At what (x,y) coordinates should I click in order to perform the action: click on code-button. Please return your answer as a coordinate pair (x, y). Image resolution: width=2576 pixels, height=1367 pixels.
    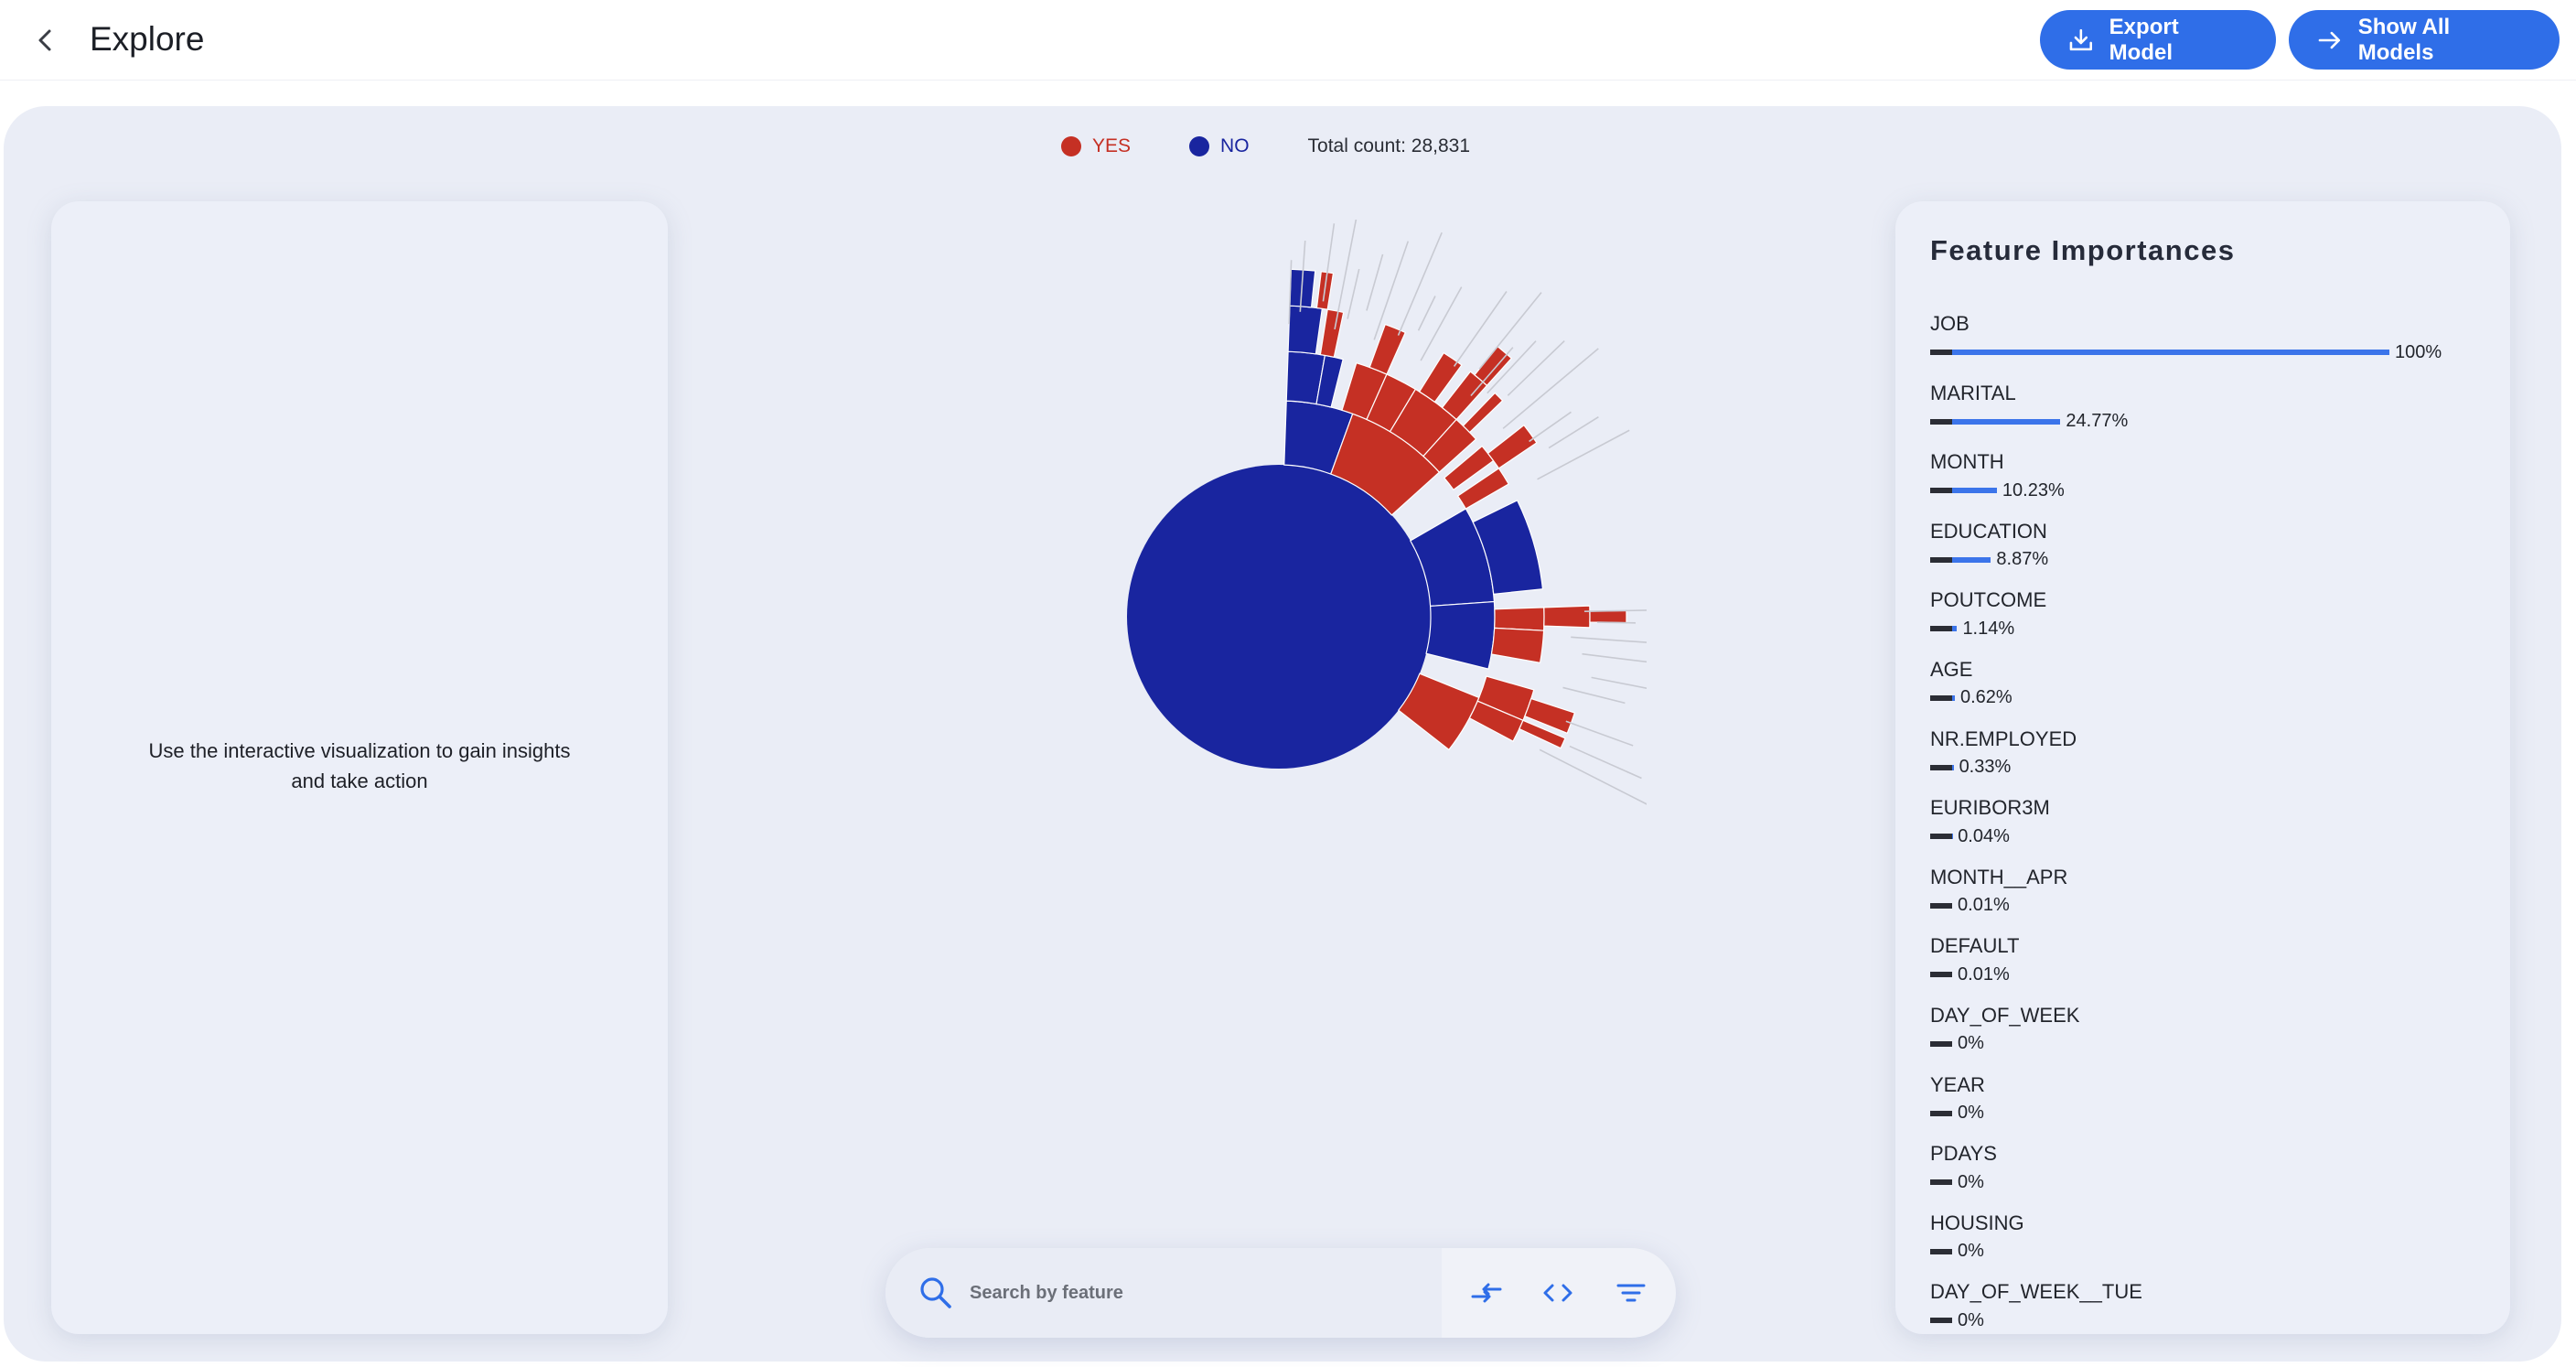
    Looking at the image, I should click on (1558, 1293).